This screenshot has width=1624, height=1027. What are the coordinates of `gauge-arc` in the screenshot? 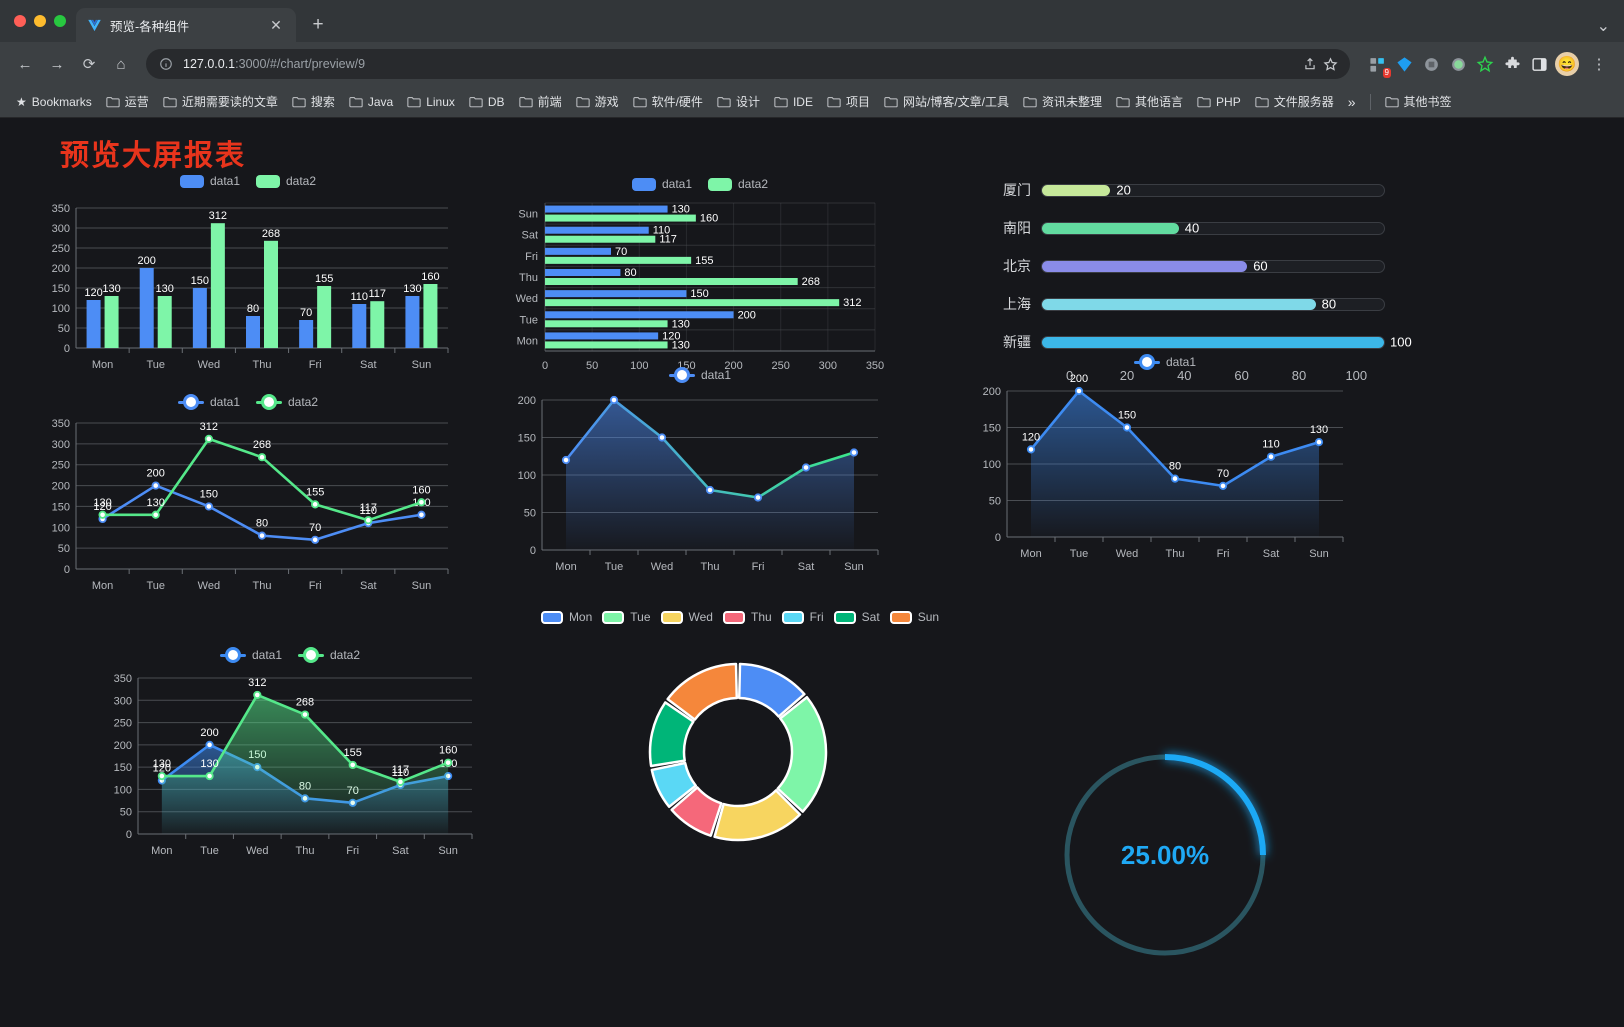 It's located at (1215, 805).